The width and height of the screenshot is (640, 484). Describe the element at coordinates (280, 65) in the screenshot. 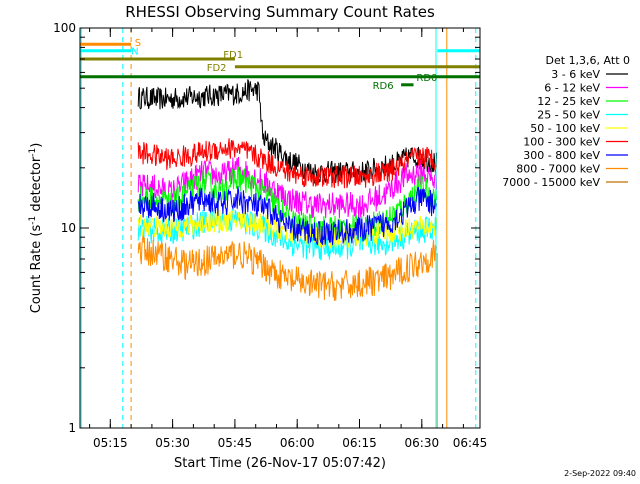

I see `segments-layer: SN FD1 FD2 RD0 RD6` at that location.